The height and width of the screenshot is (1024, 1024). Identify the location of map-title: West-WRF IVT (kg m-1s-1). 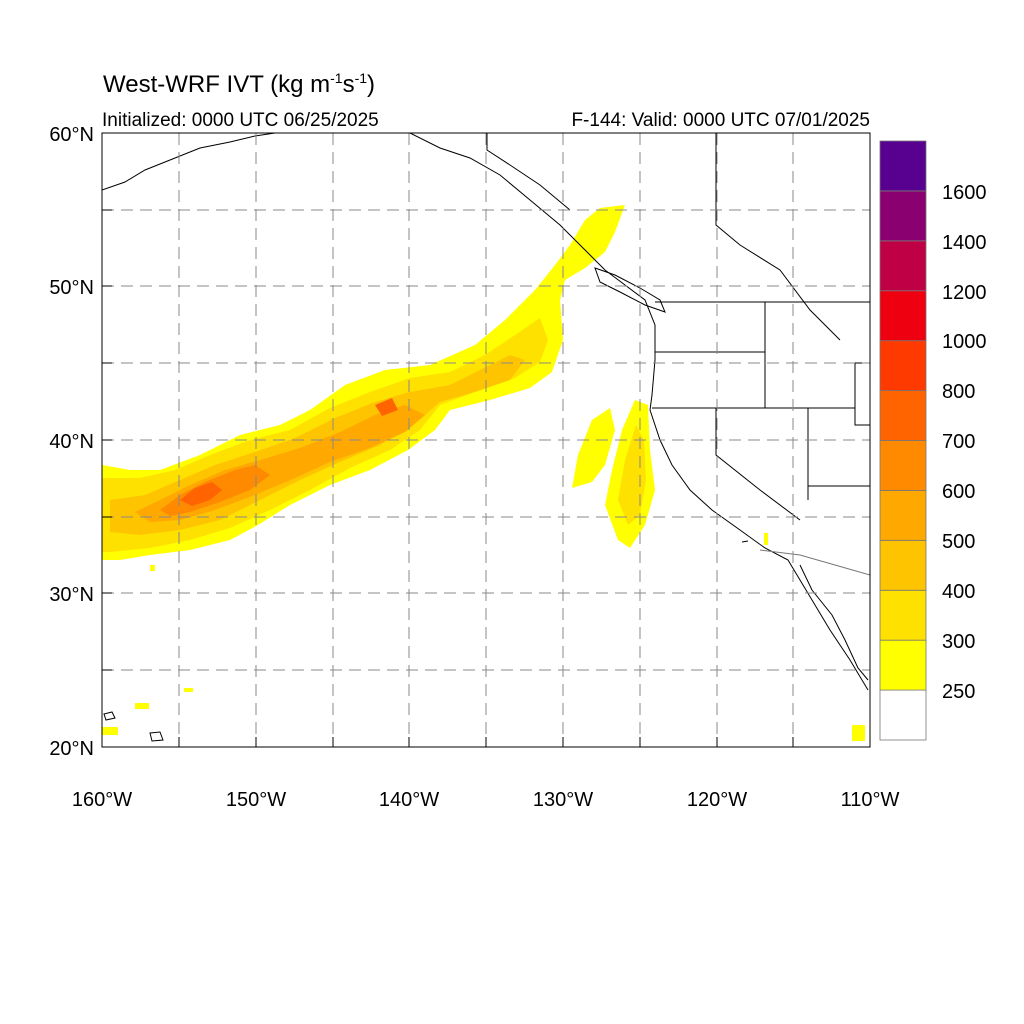
(239, 84).